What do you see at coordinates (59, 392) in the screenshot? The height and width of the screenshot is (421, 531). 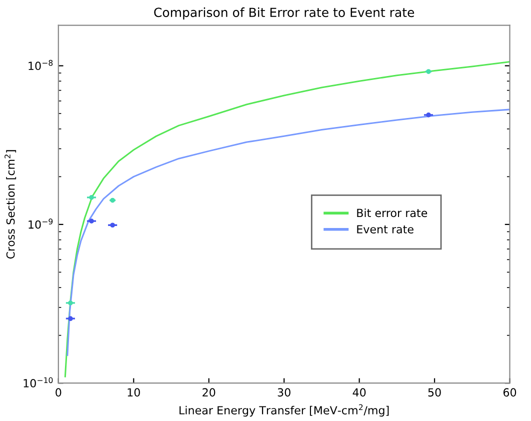 I see `x-tick-label: 0` at bounding box center [59, 392].